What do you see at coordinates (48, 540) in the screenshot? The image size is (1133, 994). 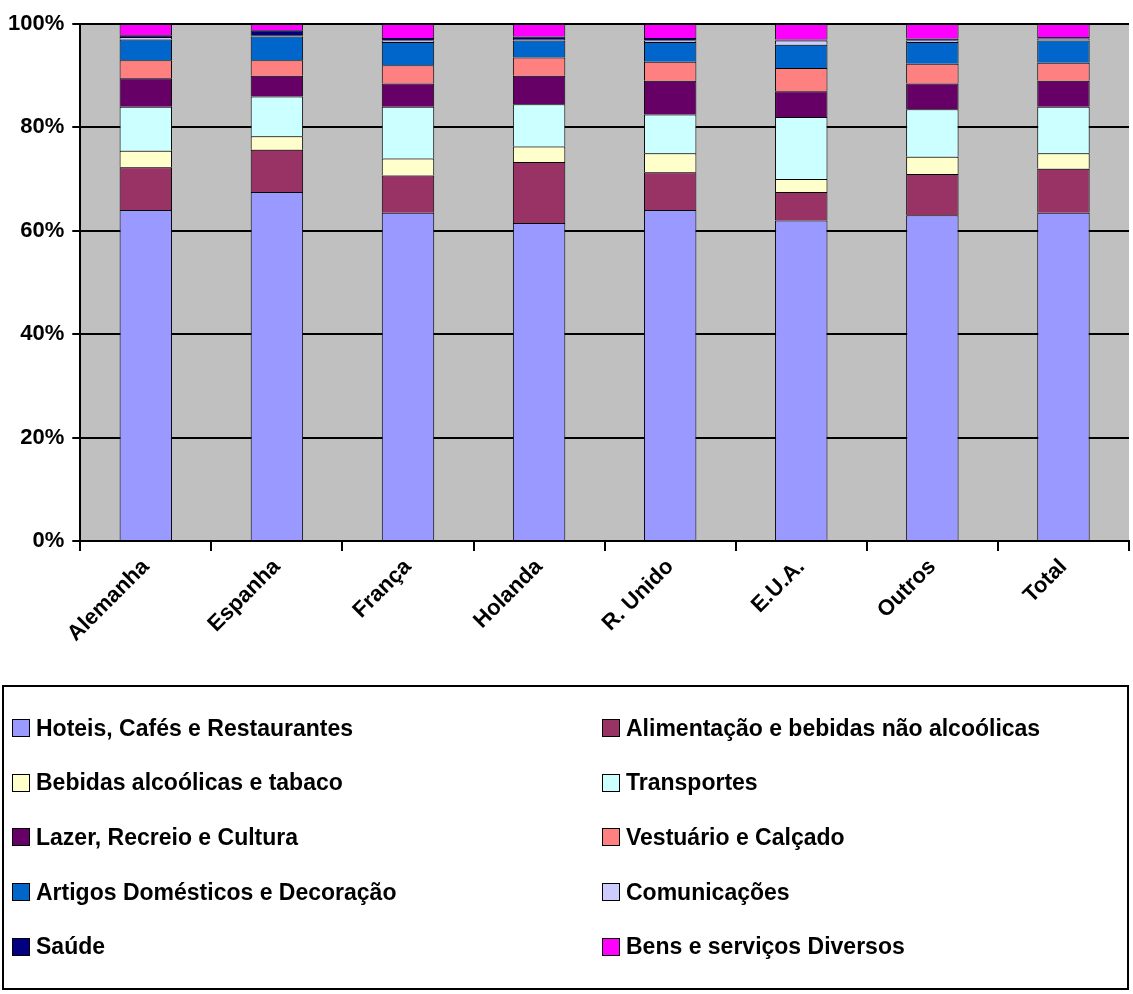 I see `y-tick-label: 0%` at bounding box center [48, 540].